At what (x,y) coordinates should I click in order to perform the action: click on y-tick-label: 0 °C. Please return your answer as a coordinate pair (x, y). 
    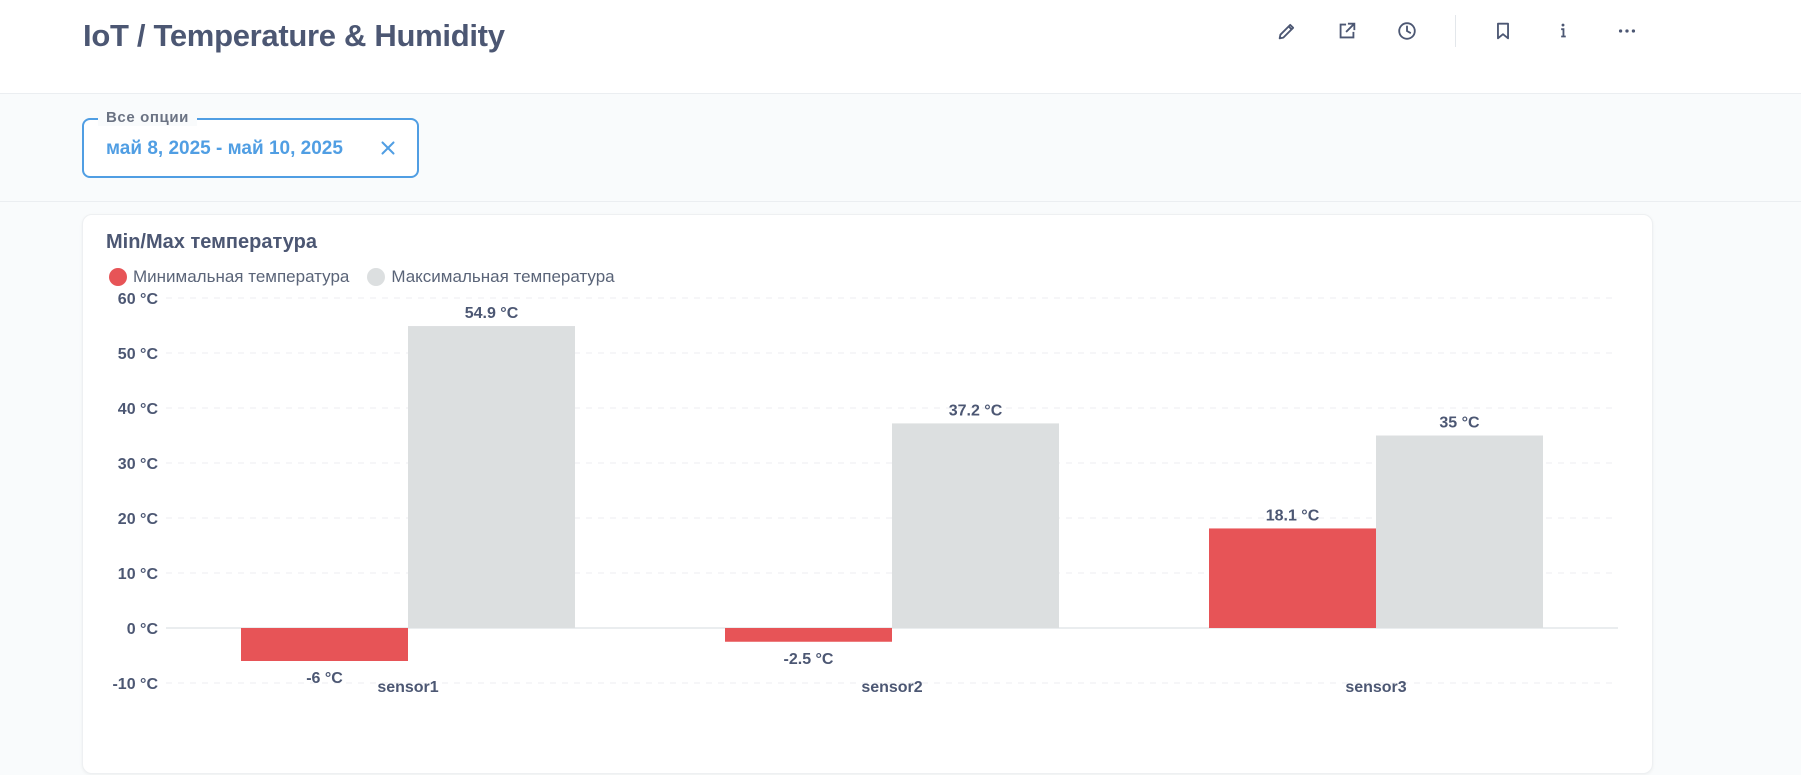
    Looking at the image, I should click on (143, 629).